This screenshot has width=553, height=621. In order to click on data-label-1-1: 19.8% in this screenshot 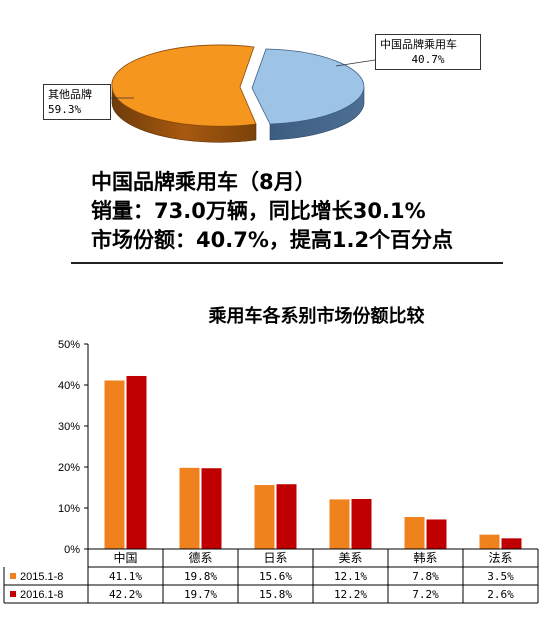, I will do `click(200, 576)`.